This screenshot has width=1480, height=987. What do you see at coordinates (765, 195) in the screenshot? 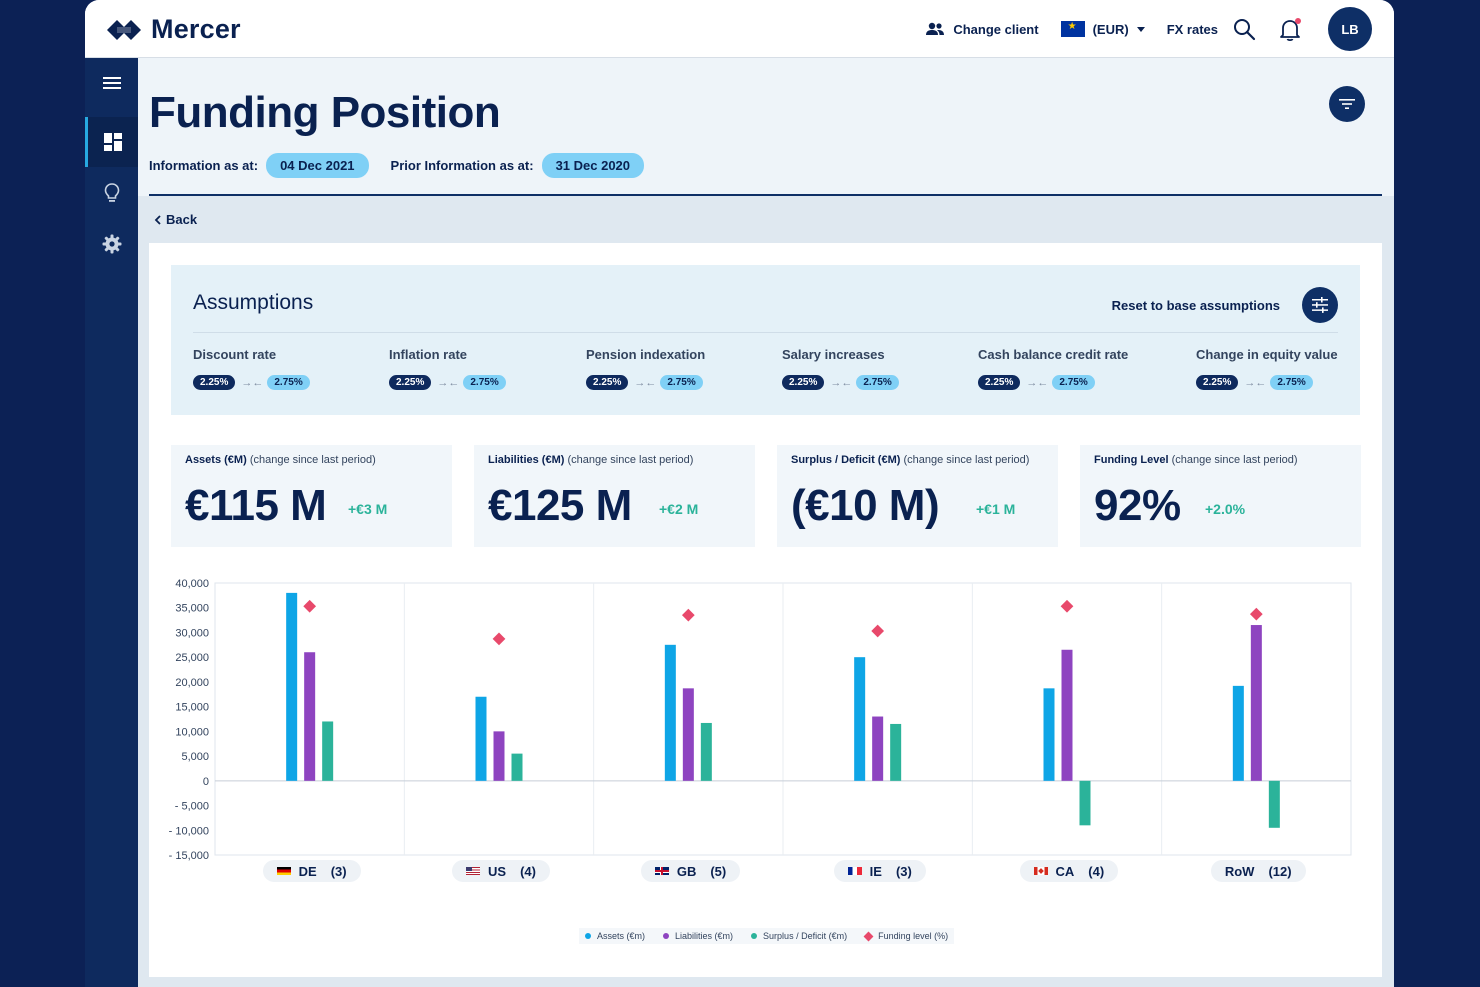
I see `header-divider` at bounding box center [765, 195].